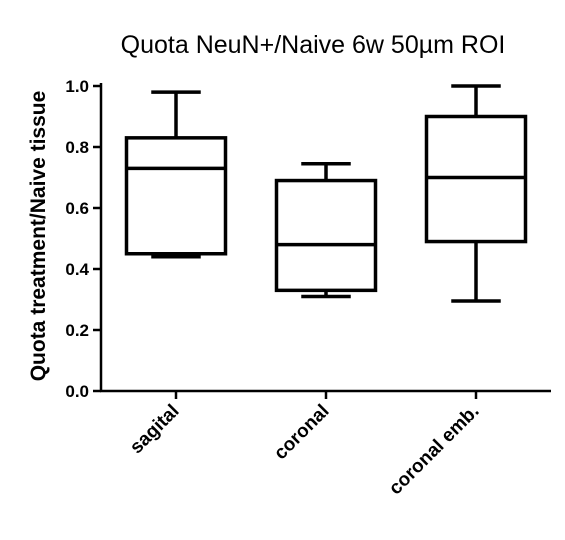 The image size is (565, 540). I want to click on x-ticks: sagital coronal coronal emb., so click(305, 445).